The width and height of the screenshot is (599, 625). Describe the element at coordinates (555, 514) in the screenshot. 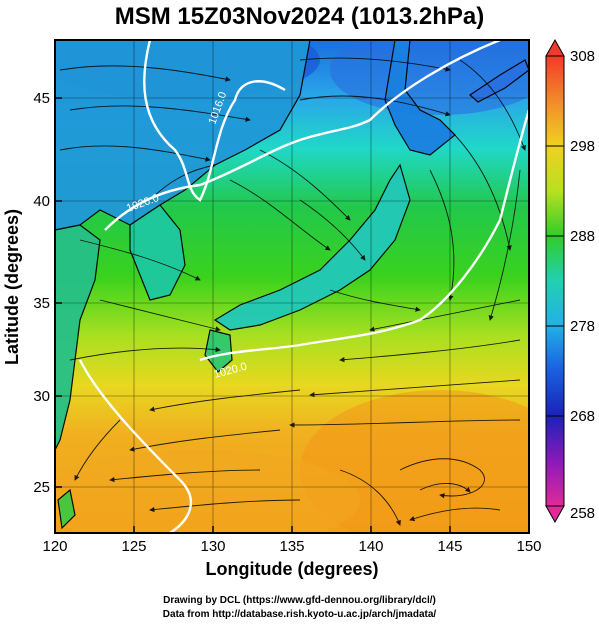

I see `colorbar-bottom-arrow` at that location.